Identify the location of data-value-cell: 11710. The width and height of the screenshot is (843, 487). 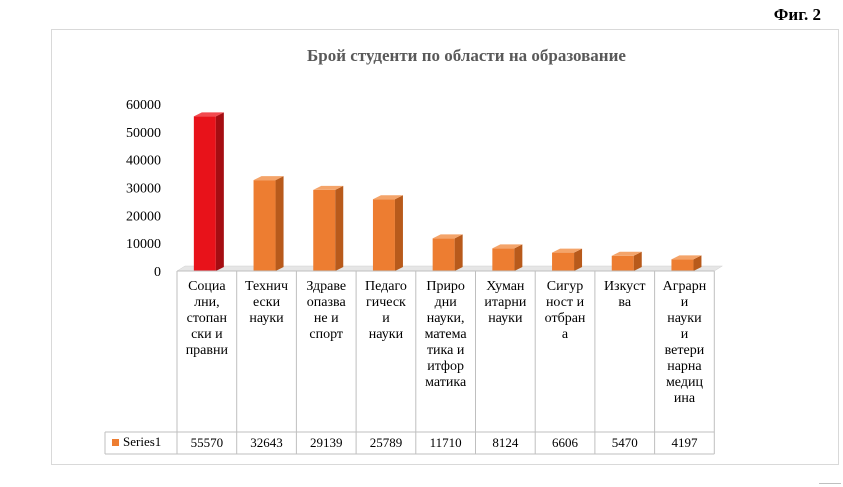
(445, 442).